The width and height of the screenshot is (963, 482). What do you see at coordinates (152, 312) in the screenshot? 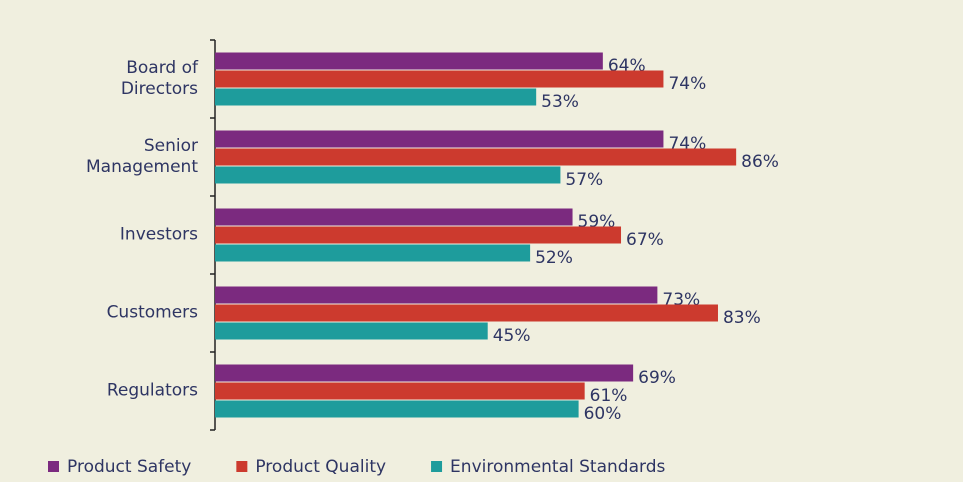
I see `category-label: Customers` at bounding box center [152, 312].